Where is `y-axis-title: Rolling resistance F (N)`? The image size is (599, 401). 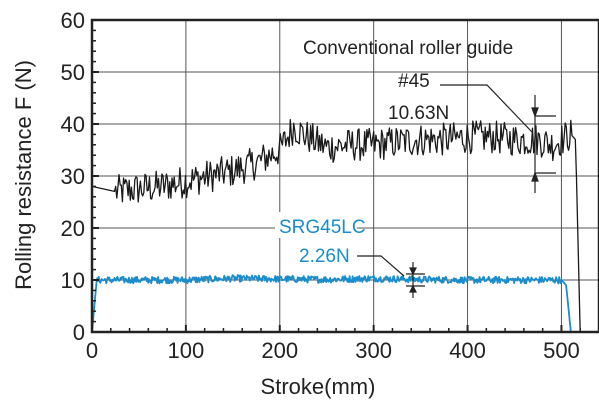
y-axis-title: Rolling resistance F (N) is located at coordinates (23, 175).